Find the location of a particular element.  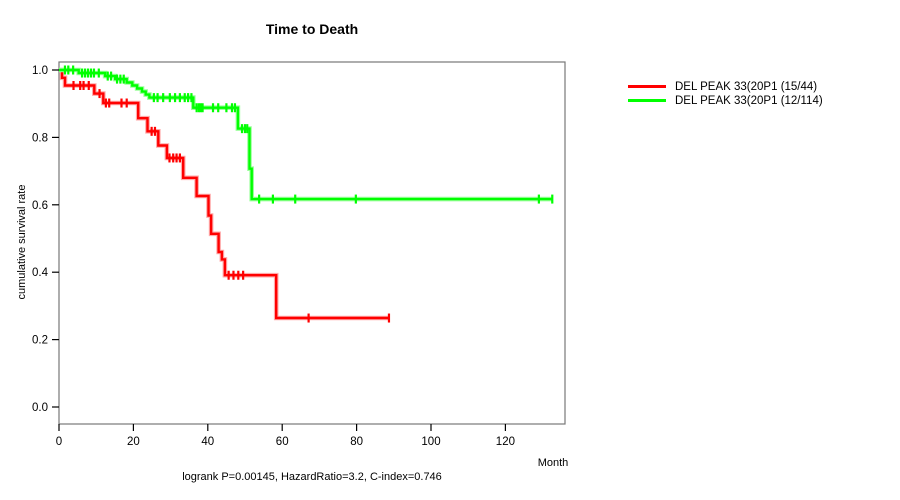

legend-label-series1: DEL PEAK 33(20P1 (15/44) is located at coordinates (746, 86).